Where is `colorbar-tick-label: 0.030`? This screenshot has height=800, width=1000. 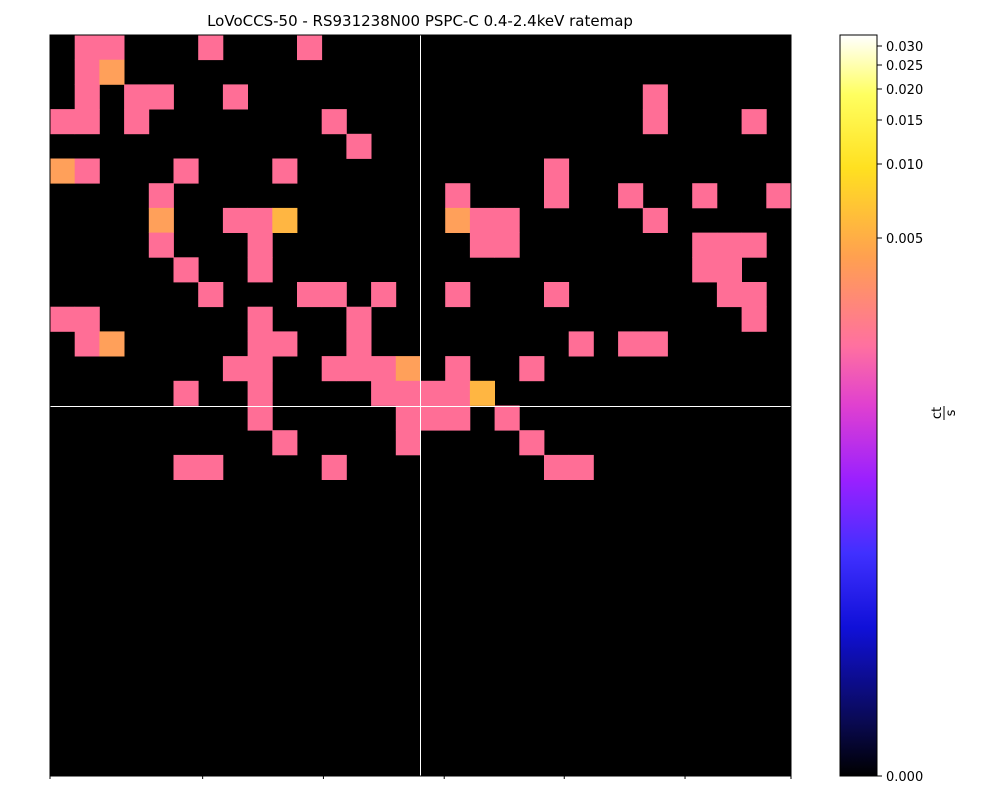
colorbar-tick-label: 0.030 is located at coordinates (904, 47).